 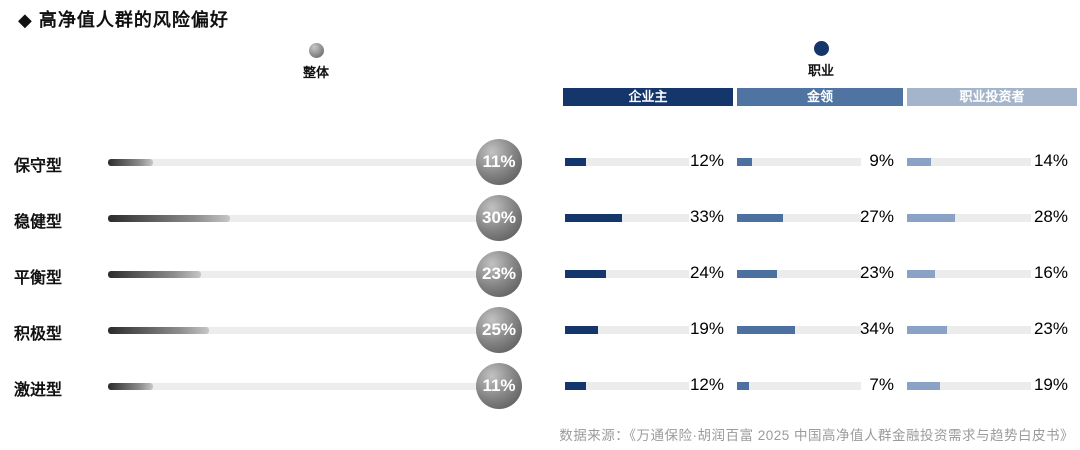 What do you see at coordinates (38, 278) in the screenshot?
I see `row-label: 平衡型` at bounding box center [38, 278].